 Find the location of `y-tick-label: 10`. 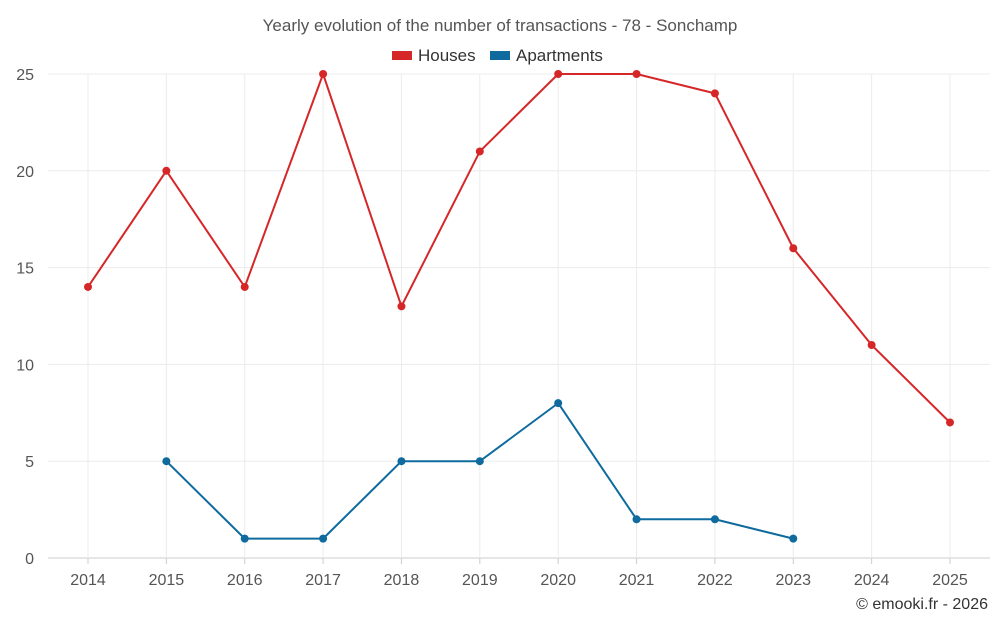

y-tick-label: 10 is located at coordinates (25, 365).